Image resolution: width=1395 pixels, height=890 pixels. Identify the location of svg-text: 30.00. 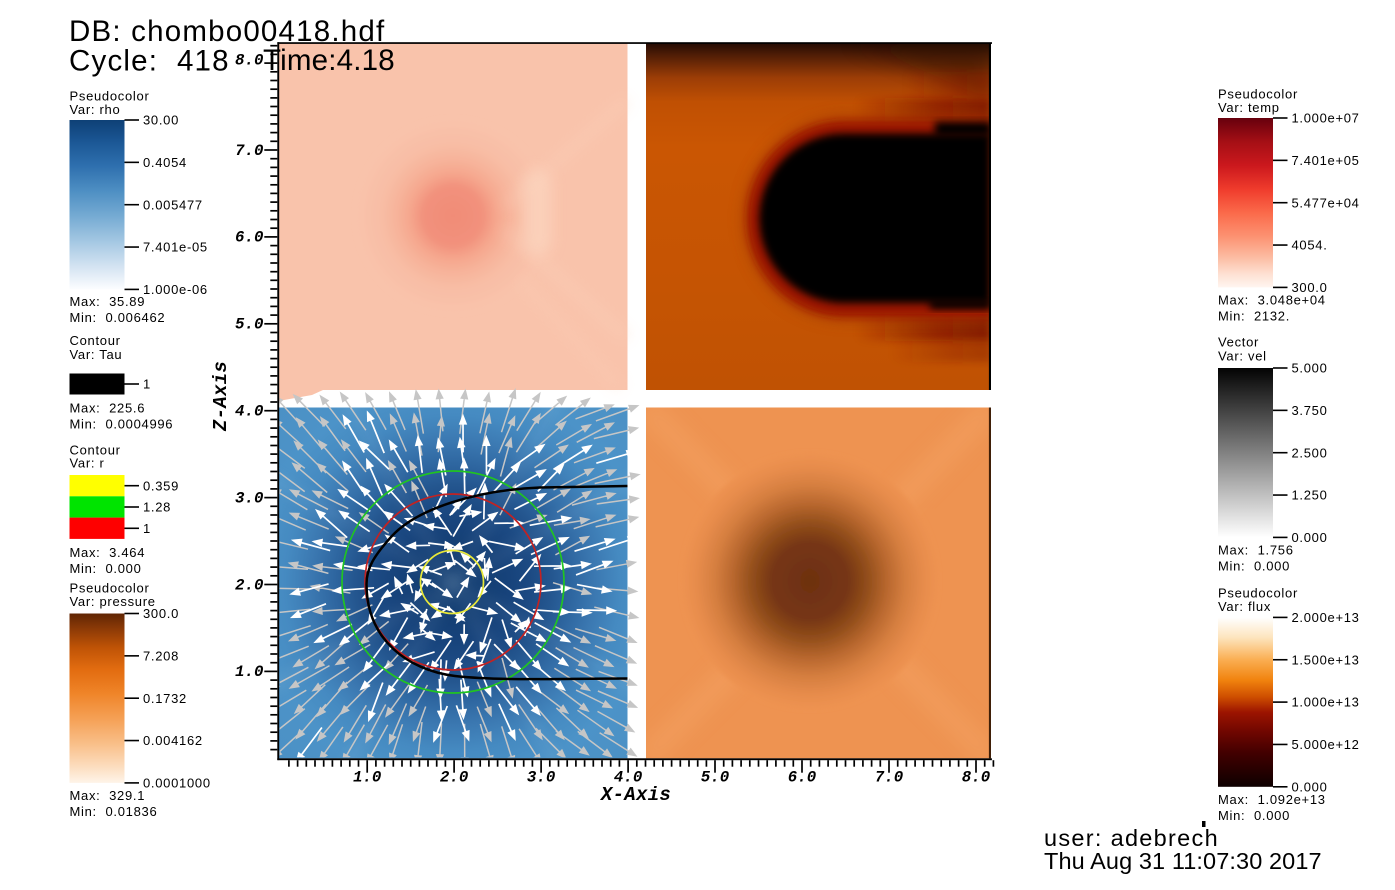
(161, 120).